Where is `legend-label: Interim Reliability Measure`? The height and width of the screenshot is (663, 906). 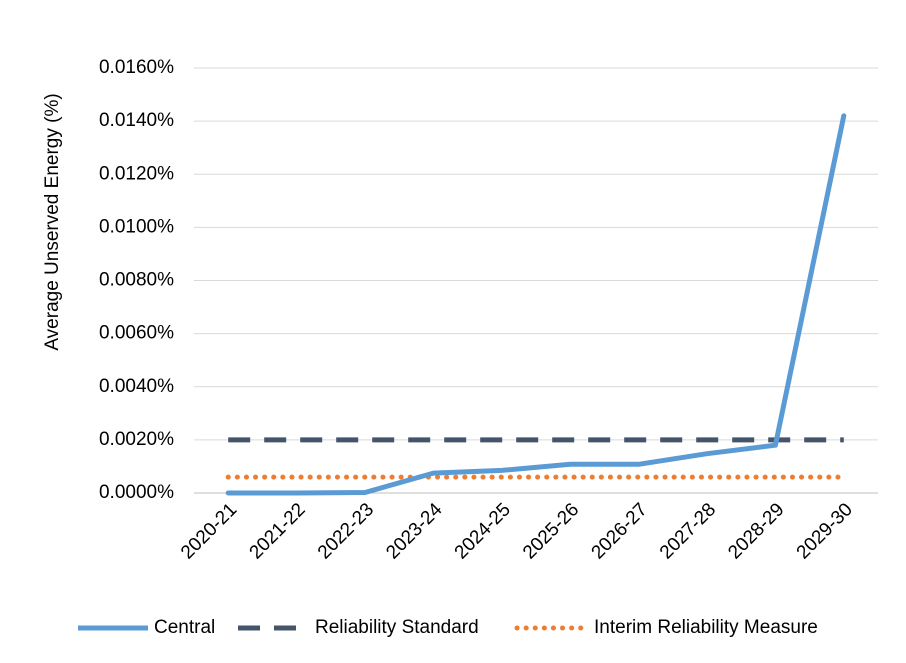
legend-label: Interim Reliability Measure is located at coordinates (706, 627).